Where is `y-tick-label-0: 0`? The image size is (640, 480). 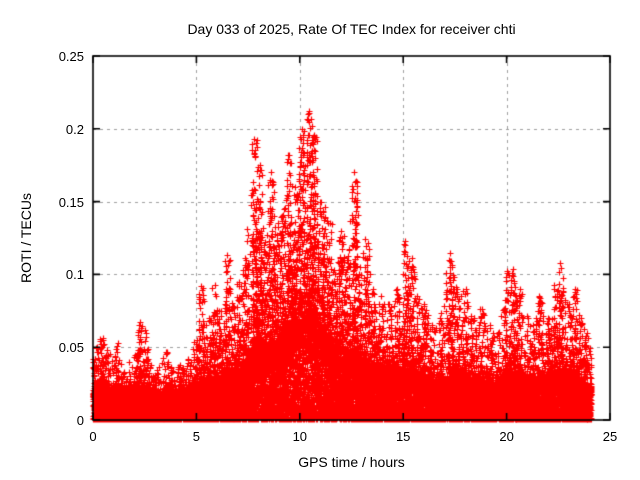
y-tick-label-0: 0 is located at coordinates (80, 420).